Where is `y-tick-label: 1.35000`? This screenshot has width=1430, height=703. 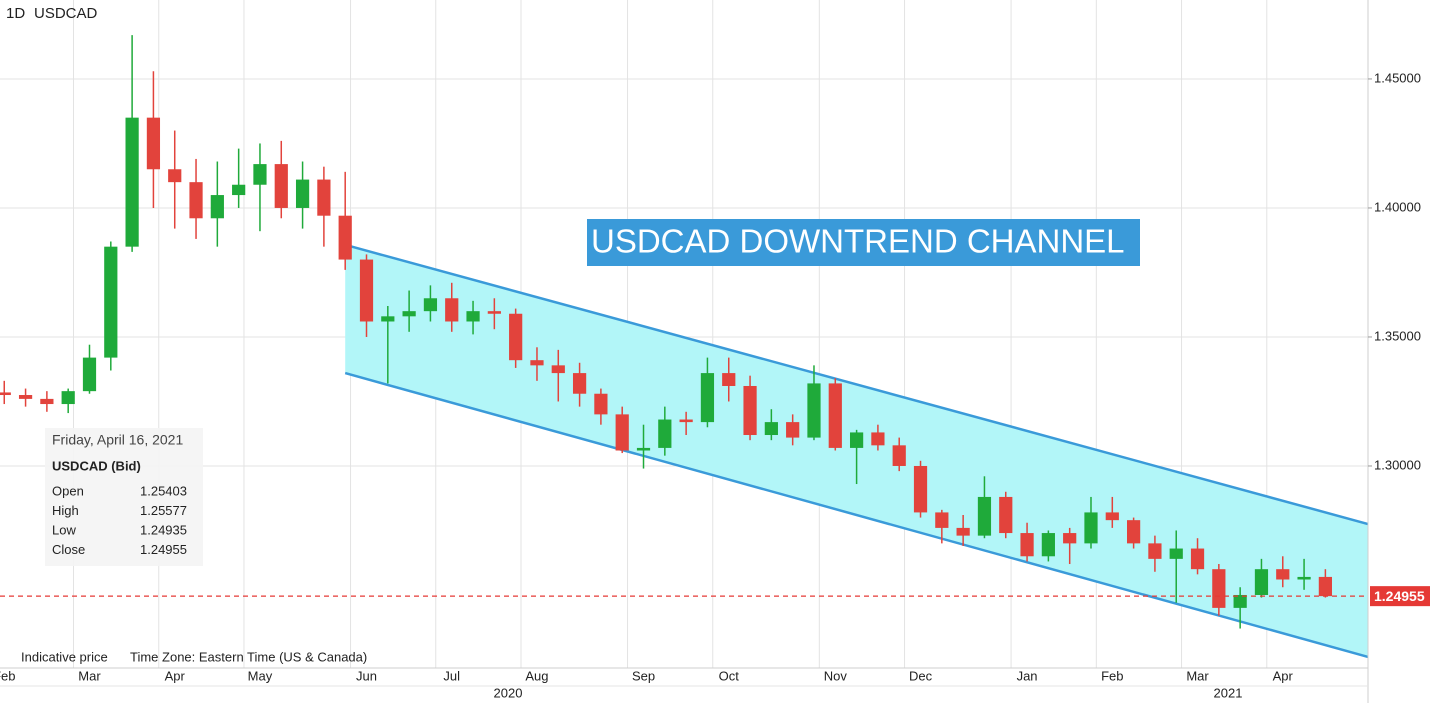
y-tick-label: 1.35000 is located at coordinates (1397, 335).